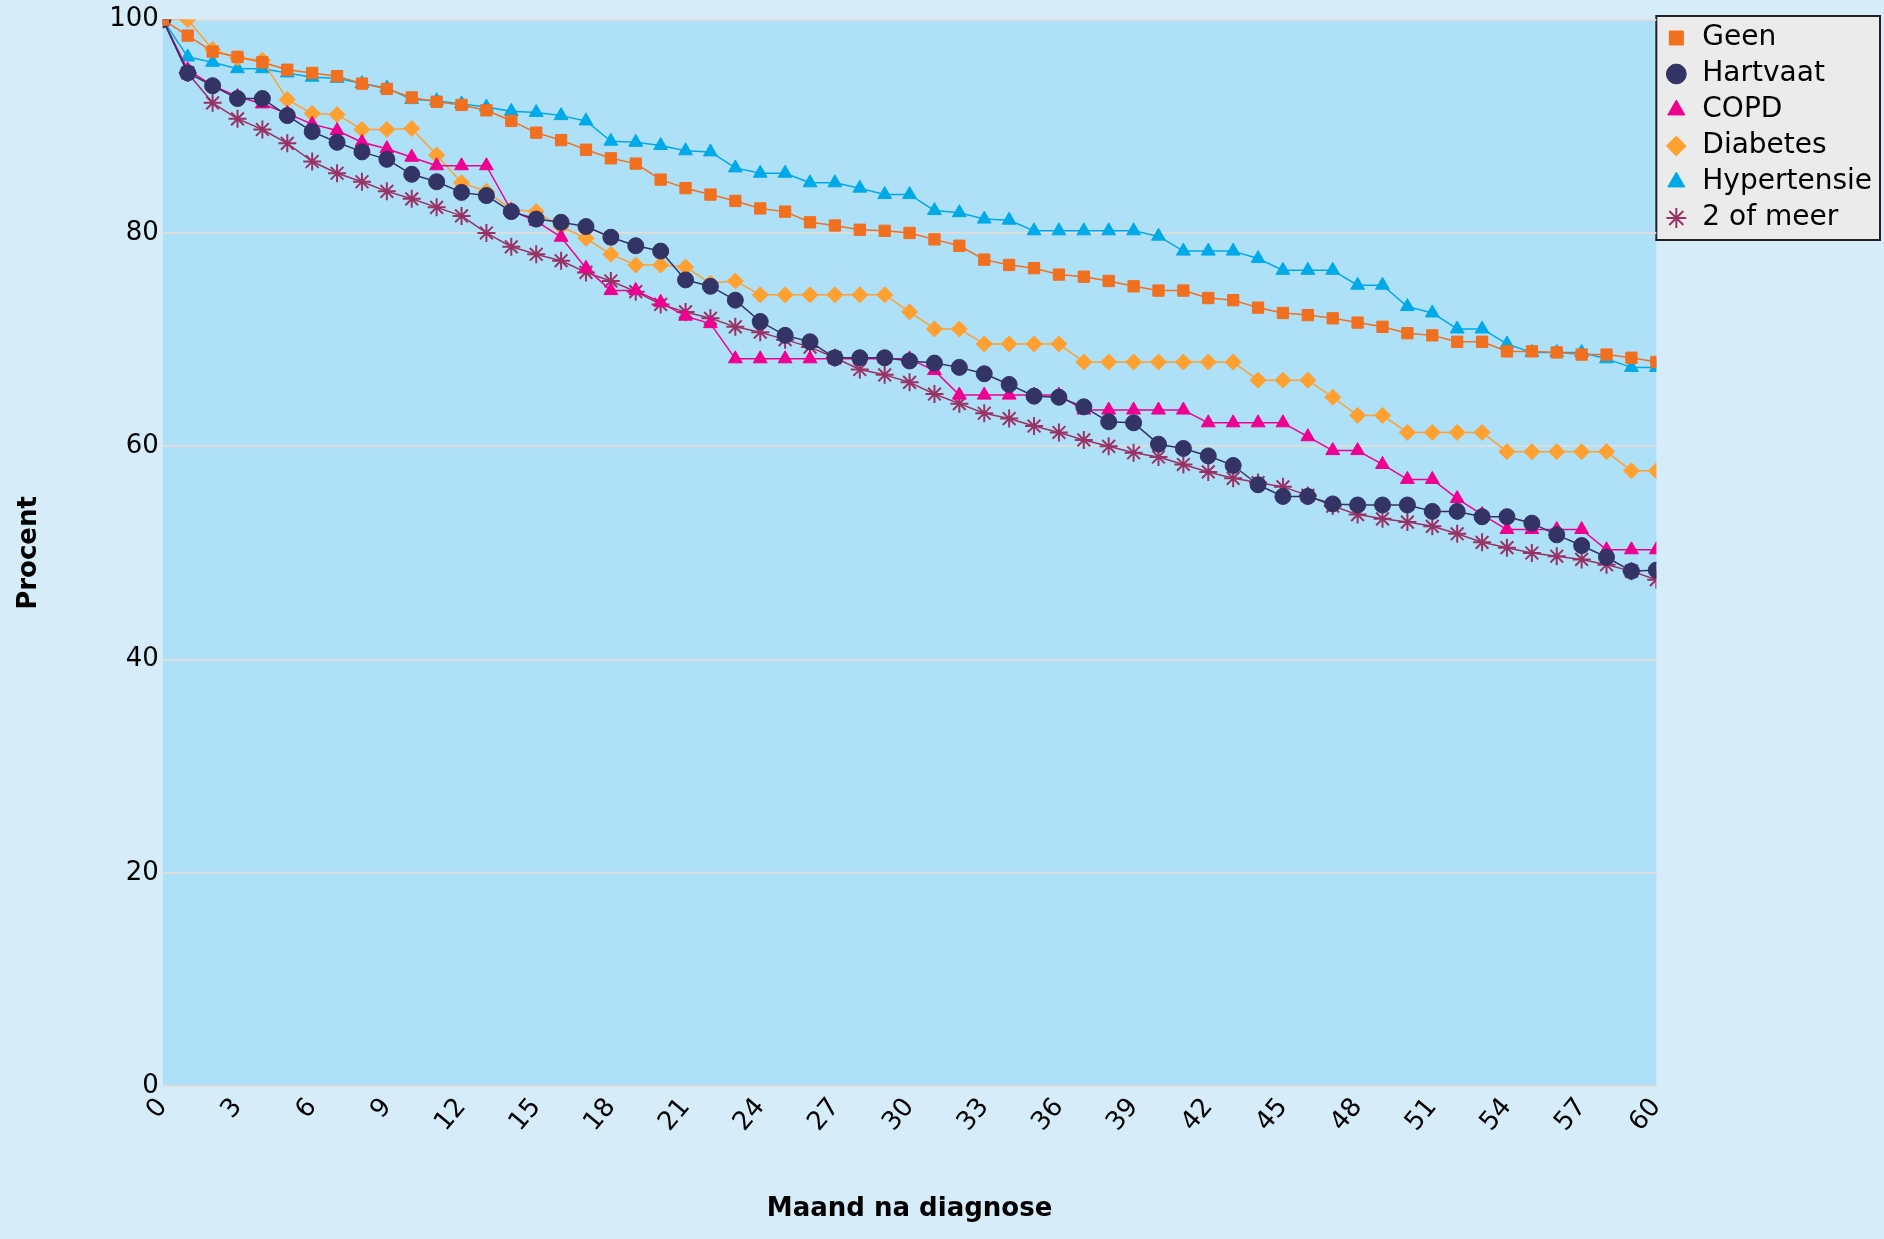 The image size is (1884, 1239). What do you see at coordinates (1787, 180) in the screenshot?
I see `legend-label: Hypertensie` at bounding box center [1787, 180].